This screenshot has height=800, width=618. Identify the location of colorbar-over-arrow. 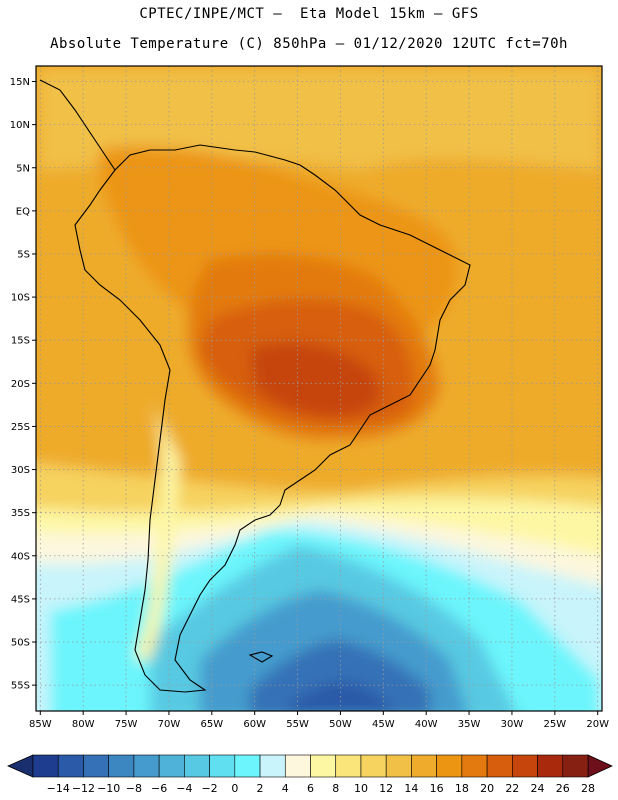
(600, 766).